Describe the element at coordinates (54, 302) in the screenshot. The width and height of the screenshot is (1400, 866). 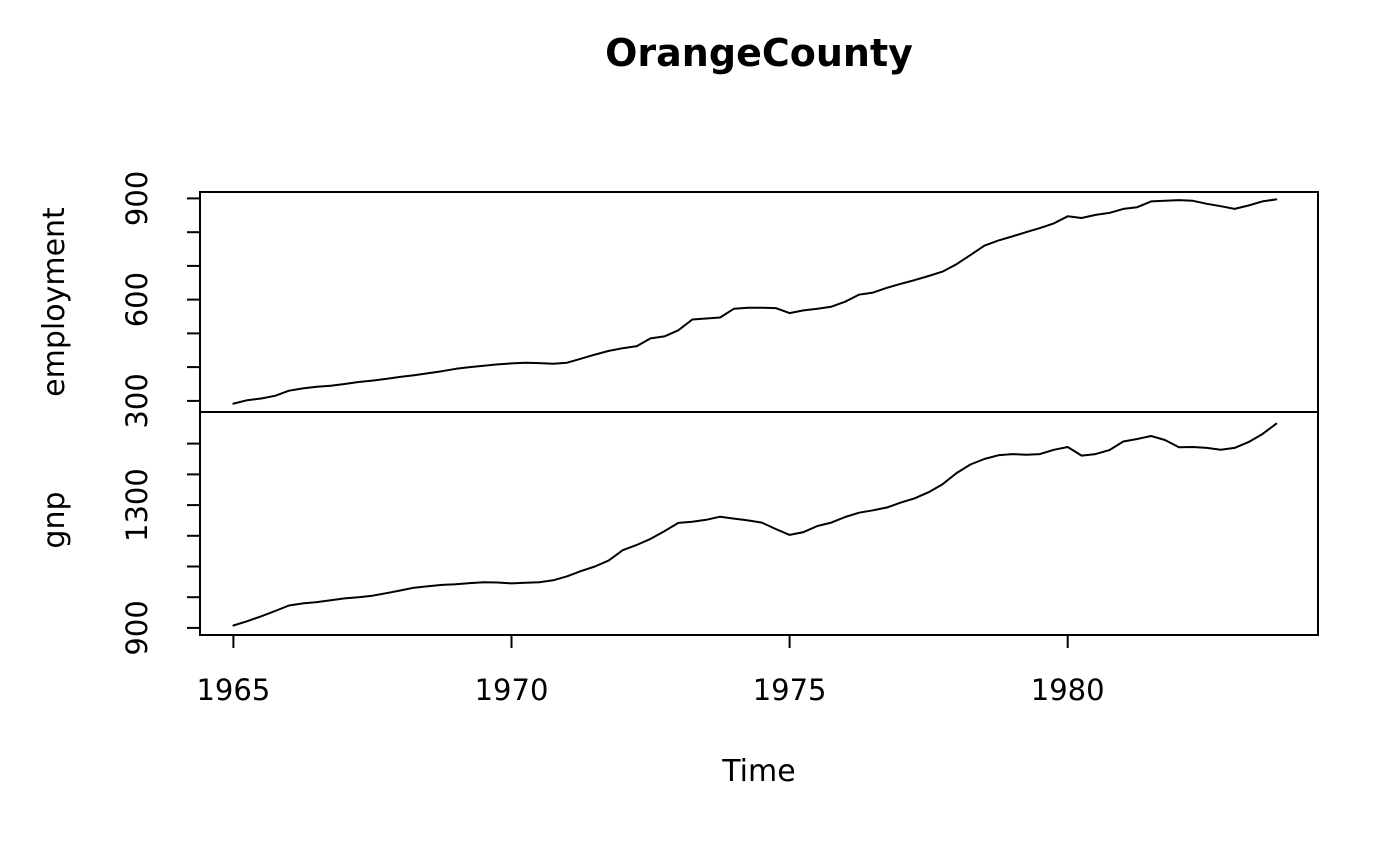
I see `y-axis-label-employment: employment` at that location.